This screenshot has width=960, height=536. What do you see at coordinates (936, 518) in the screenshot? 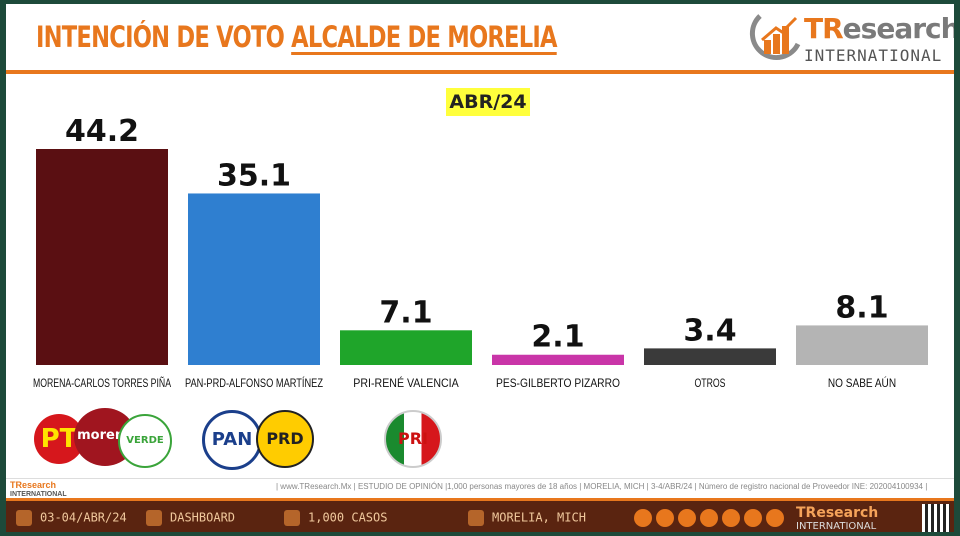
I see `qr-code` at bounding box center [936, 518].